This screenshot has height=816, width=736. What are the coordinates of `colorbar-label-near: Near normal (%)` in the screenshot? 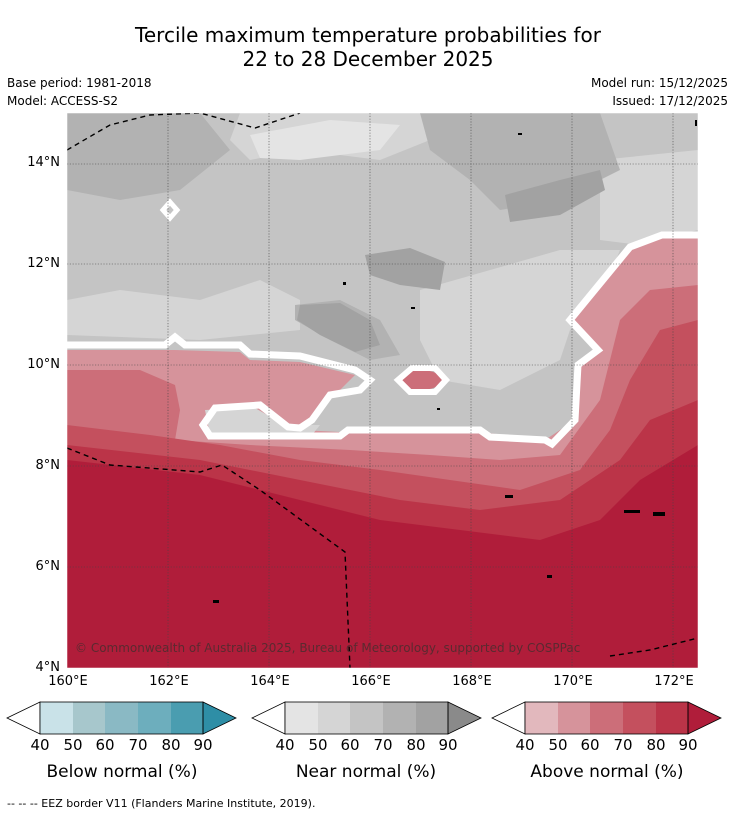 It's located at (366, 772).